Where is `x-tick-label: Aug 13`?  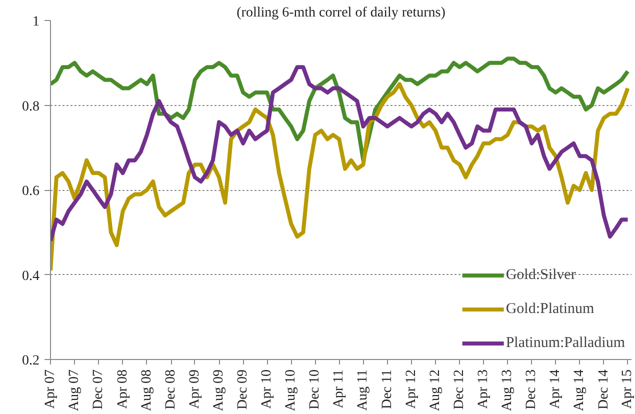 x-tick-label: Aug 13 is located at coordinates (508, 390).